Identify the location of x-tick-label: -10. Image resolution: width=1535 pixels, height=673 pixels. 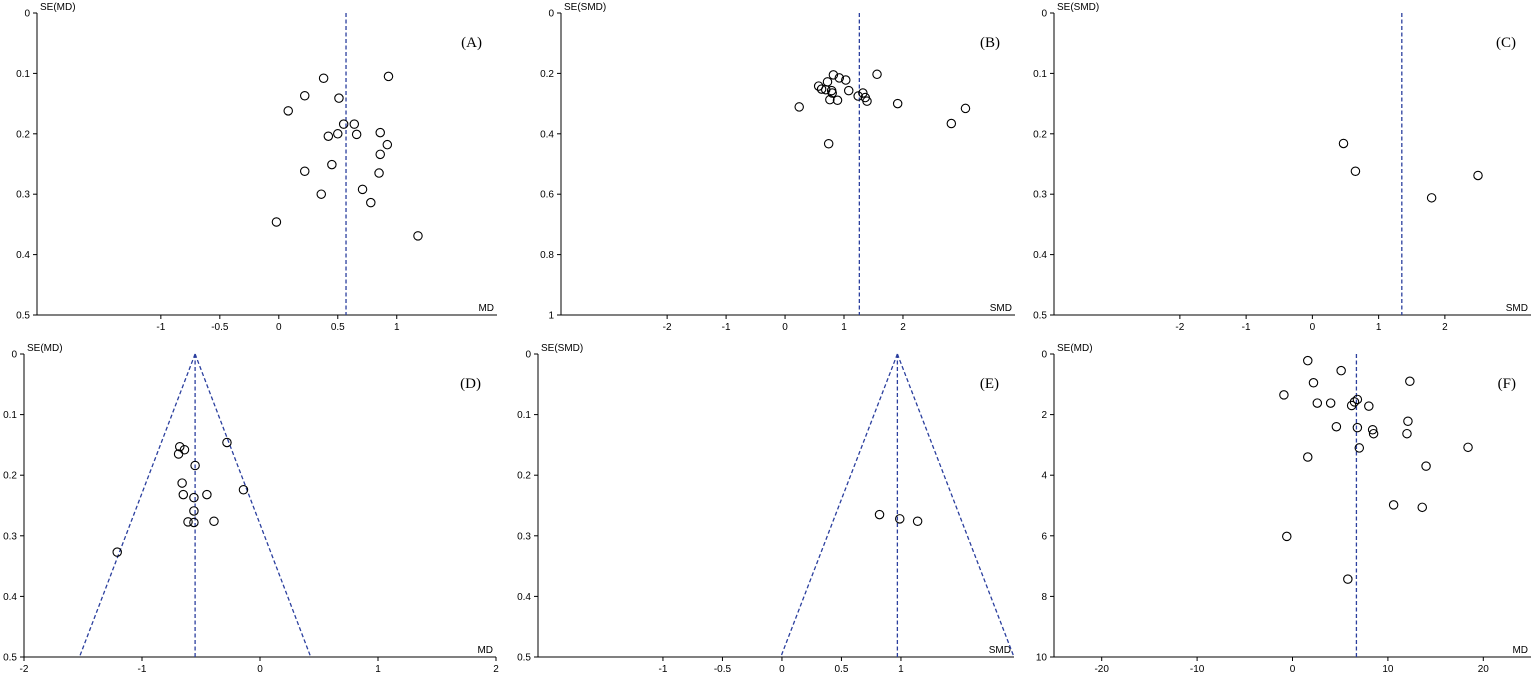
(1197, 668).